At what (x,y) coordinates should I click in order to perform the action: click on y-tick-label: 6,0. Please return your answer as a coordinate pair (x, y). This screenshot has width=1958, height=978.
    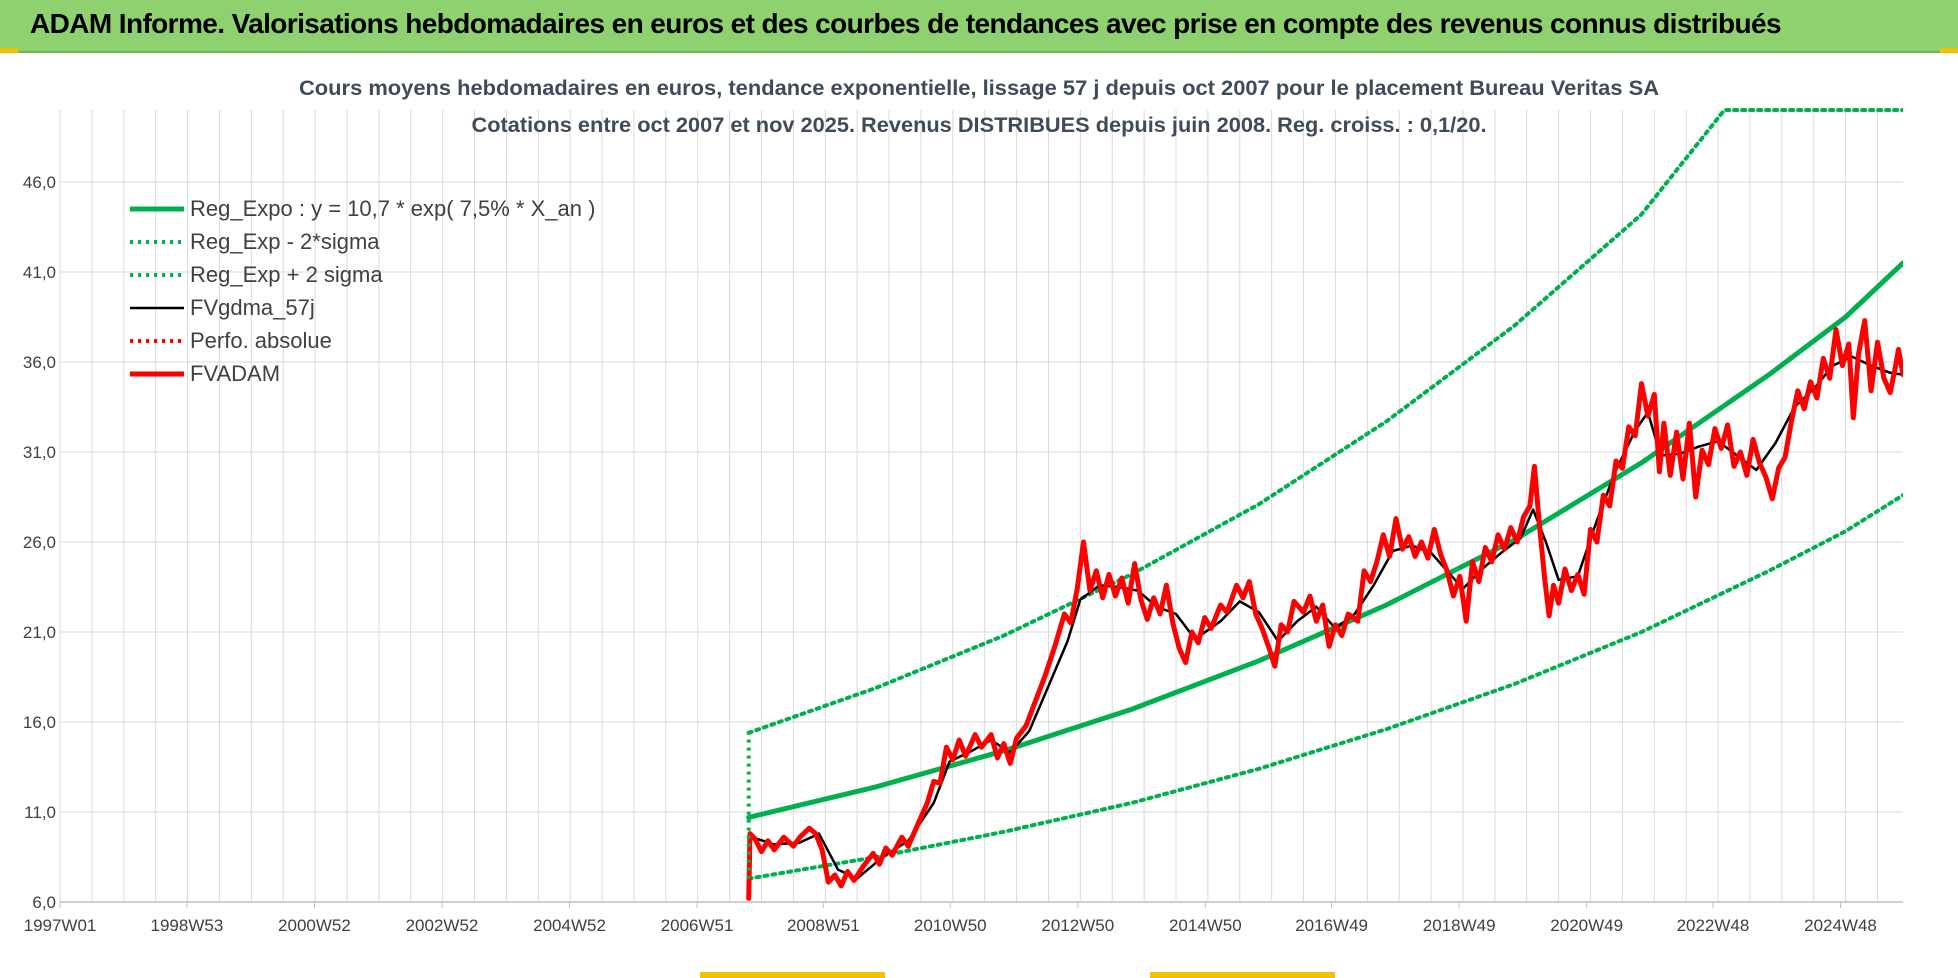
    Looking at the image, I should click on (44, 902).